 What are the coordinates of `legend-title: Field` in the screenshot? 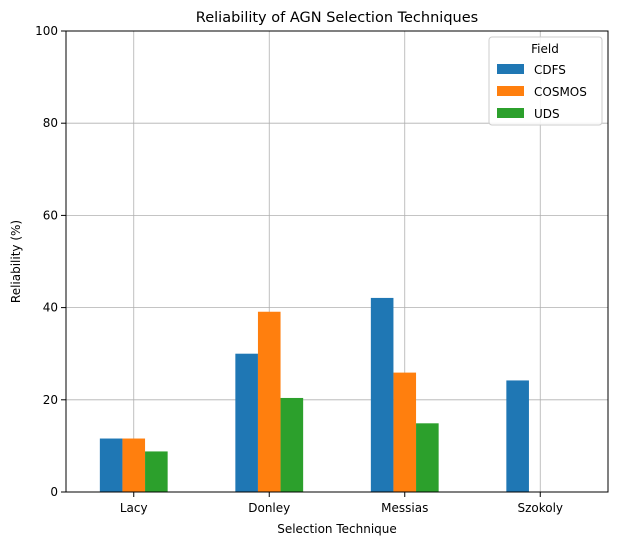 It's located at (545, 49).